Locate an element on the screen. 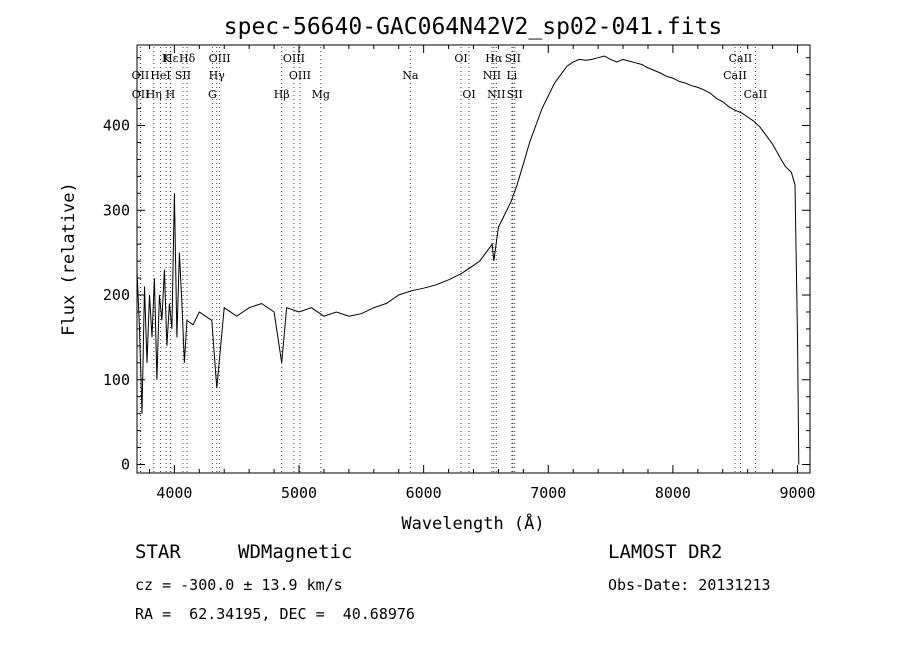  object-class: STAR is located at coordinates (158, 552).